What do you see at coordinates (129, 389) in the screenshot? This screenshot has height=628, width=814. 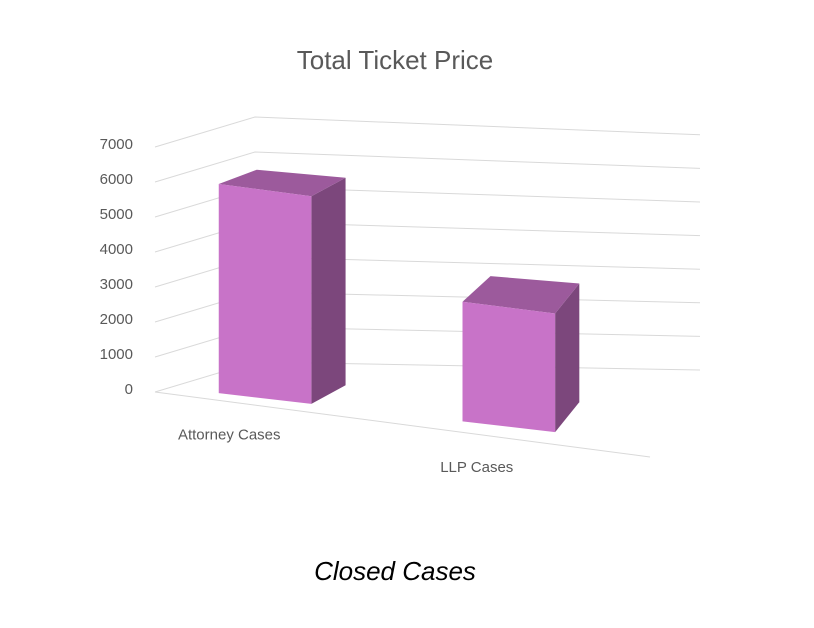 I see `y-tick-label: 0` at bounding box center [129, 389].